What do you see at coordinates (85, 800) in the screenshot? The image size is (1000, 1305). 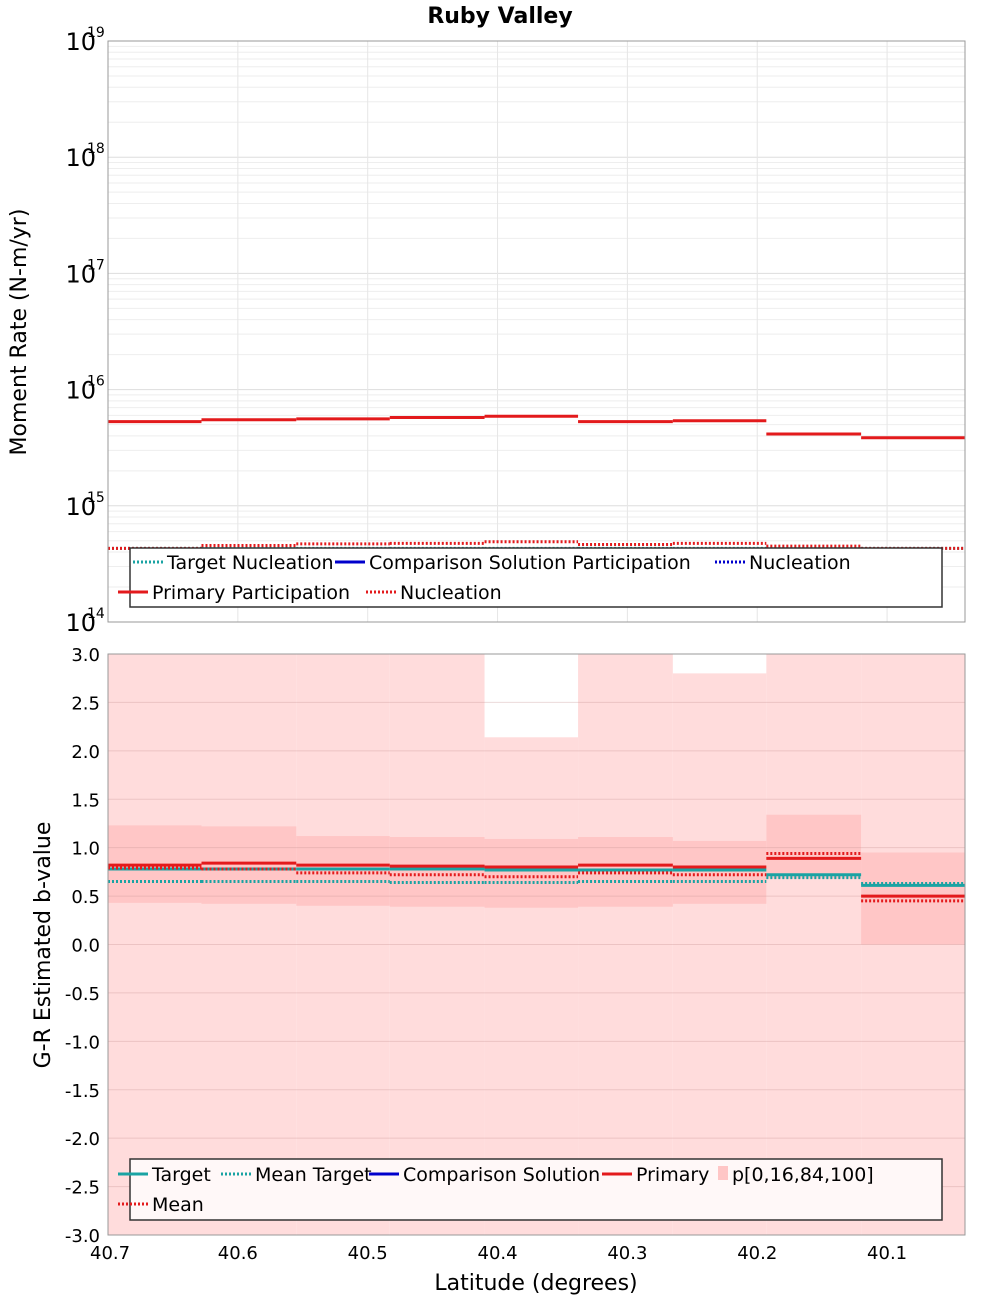 I see `bottom-ytick-label: 1.5` at bounding box center [85, 800].